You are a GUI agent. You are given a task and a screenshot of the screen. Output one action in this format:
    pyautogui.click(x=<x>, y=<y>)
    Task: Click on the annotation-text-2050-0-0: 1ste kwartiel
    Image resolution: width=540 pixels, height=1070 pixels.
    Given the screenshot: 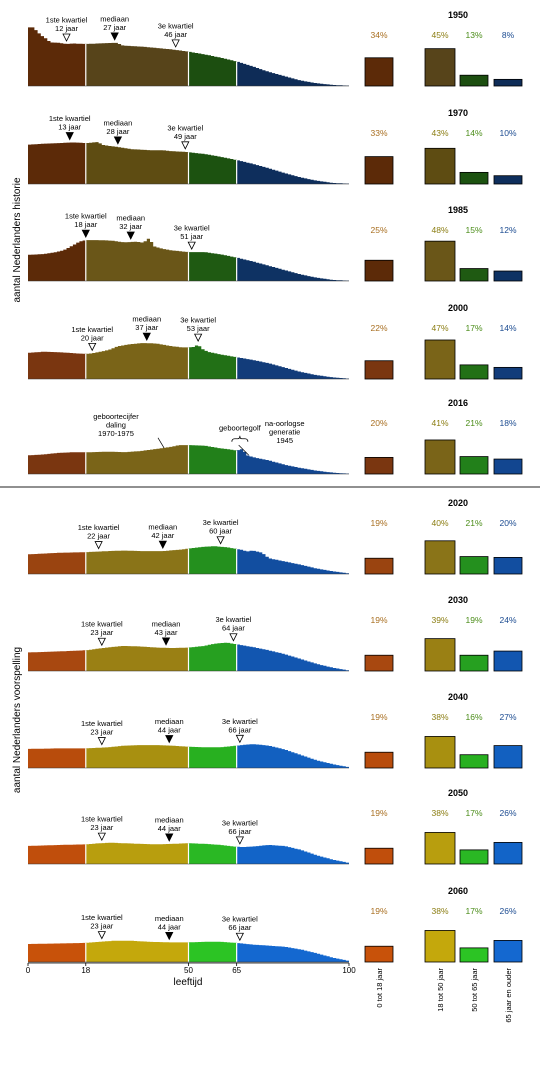 What is the action you would take?
    pyautogui.click(x=102, y=819)
    